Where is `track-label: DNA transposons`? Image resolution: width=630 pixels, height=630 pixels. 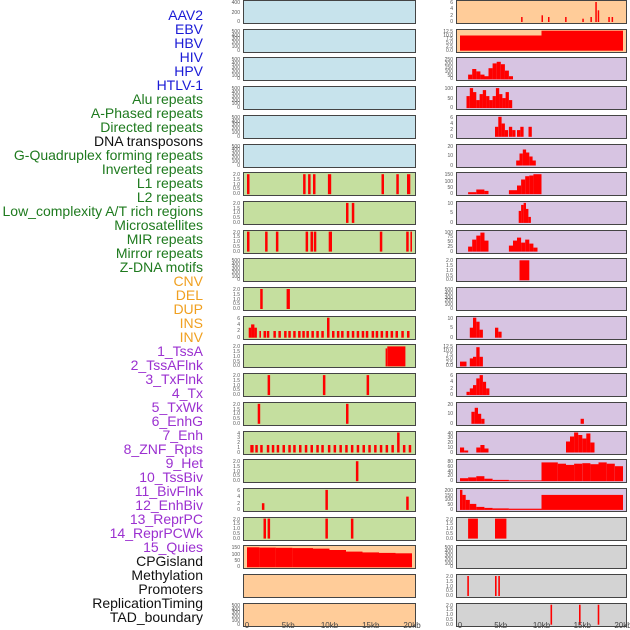
track-label: DNA transposons is located at coordinates (148, 141).